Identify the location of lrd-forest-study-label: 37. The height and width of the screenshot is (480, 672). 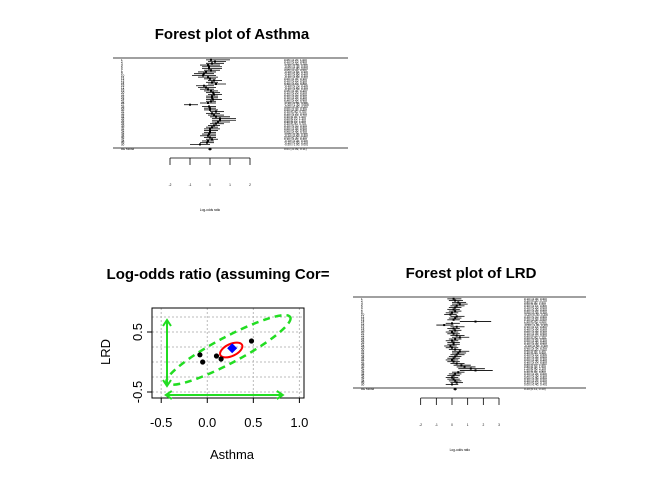
(363, 362).